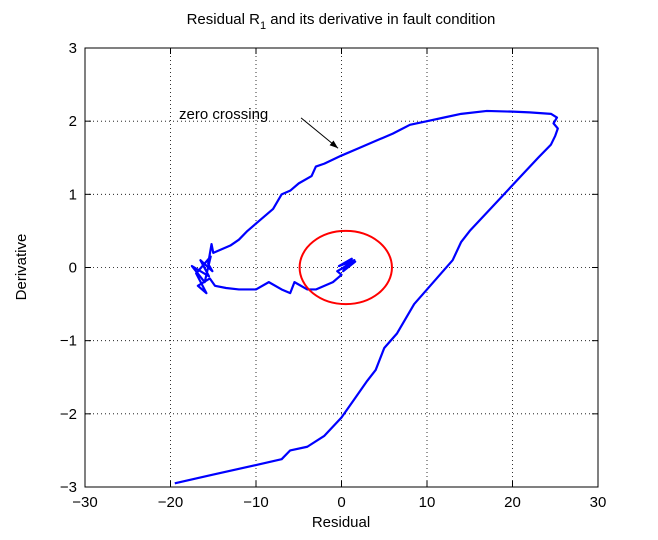  Describe the element at coordinates (73, 121) in the screenshot. I see `y-tick-label: 2` at that location.